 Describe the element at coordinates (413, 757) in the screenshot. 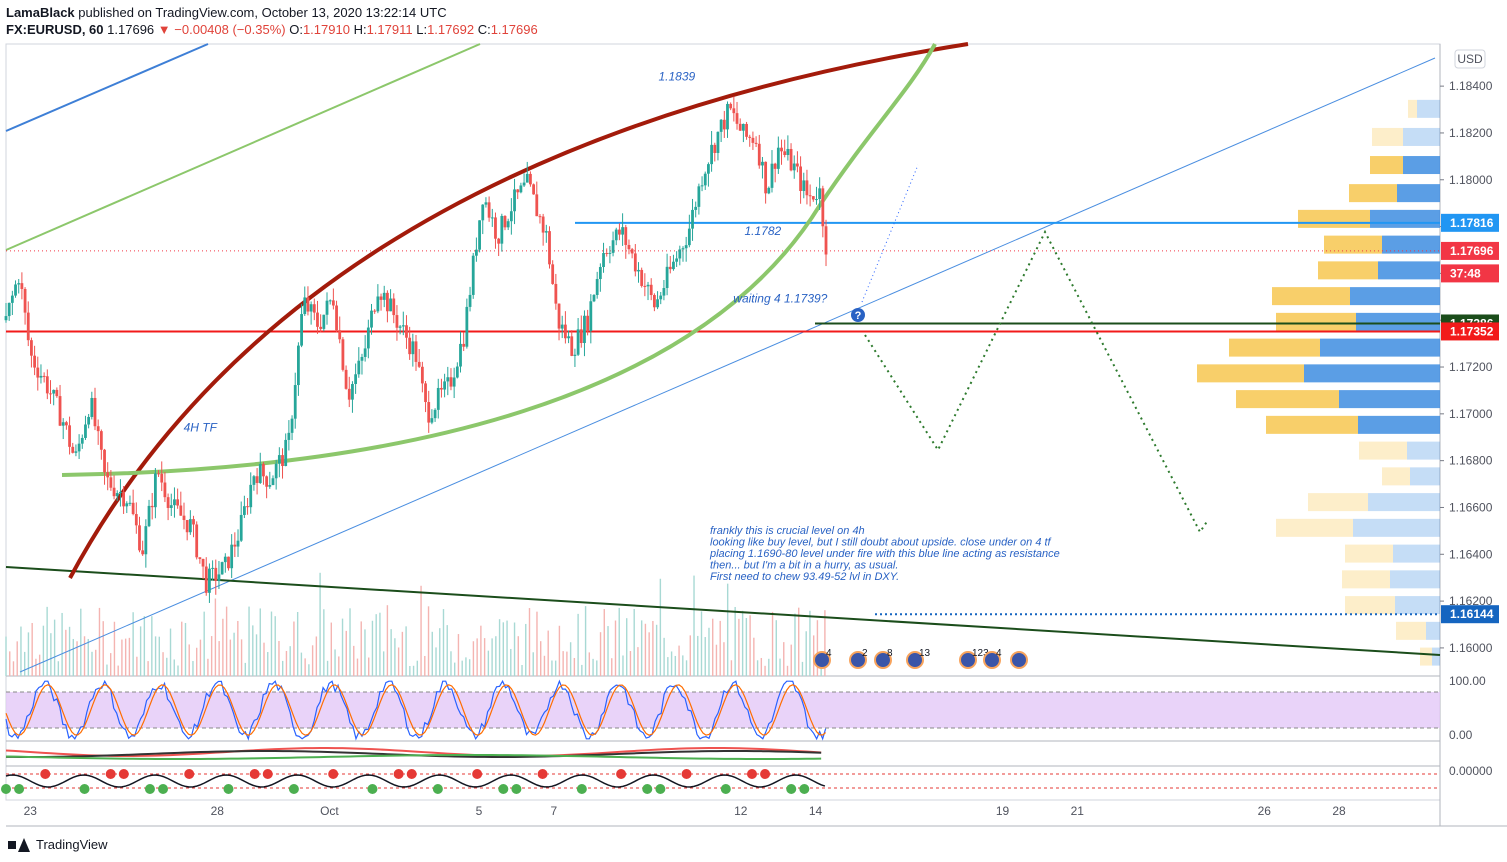

I see `ma-green` at that location.